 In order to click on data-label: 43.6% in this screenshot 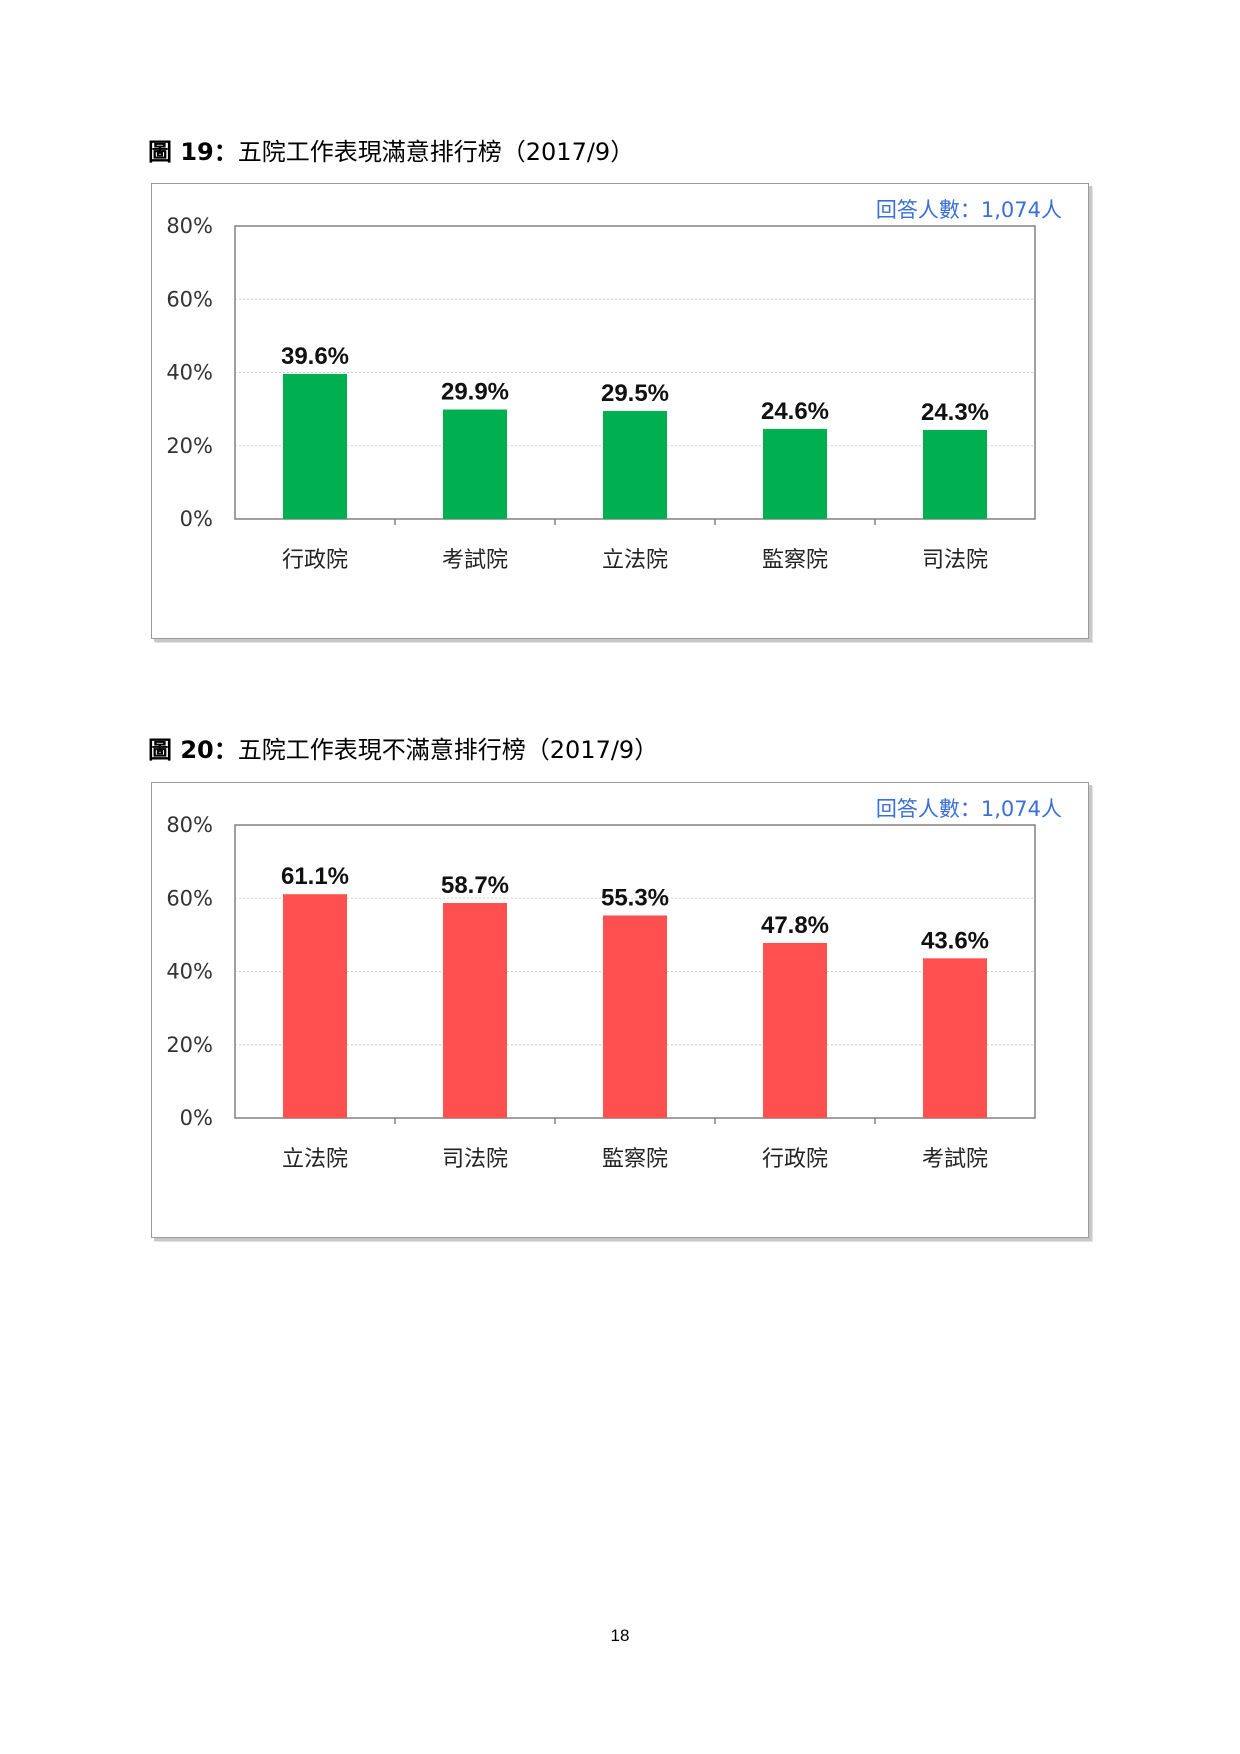, I will do `click(955, 940)`.